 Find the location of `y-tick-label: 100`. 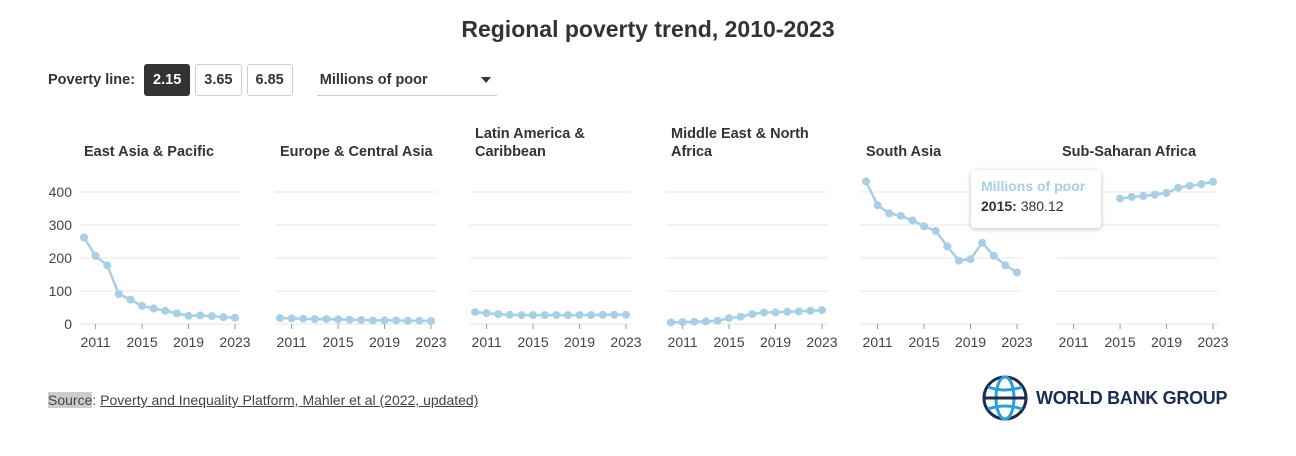

y-tick-label: 100 is located at coordinates (61, 291).